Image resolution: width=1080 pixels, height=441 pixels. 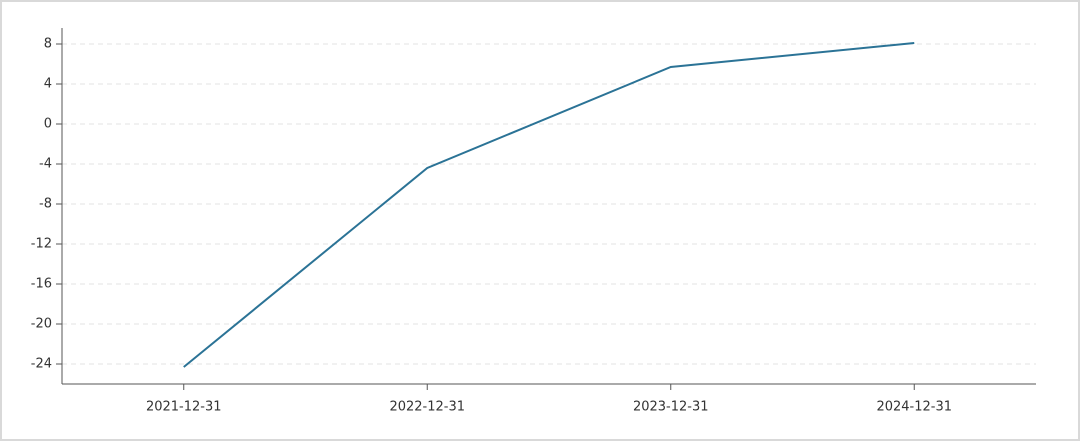 What do you see at coordinates (41, 364) in the screenshot?
I see `y-tick-label: -24` at bounding box center [41, 364].